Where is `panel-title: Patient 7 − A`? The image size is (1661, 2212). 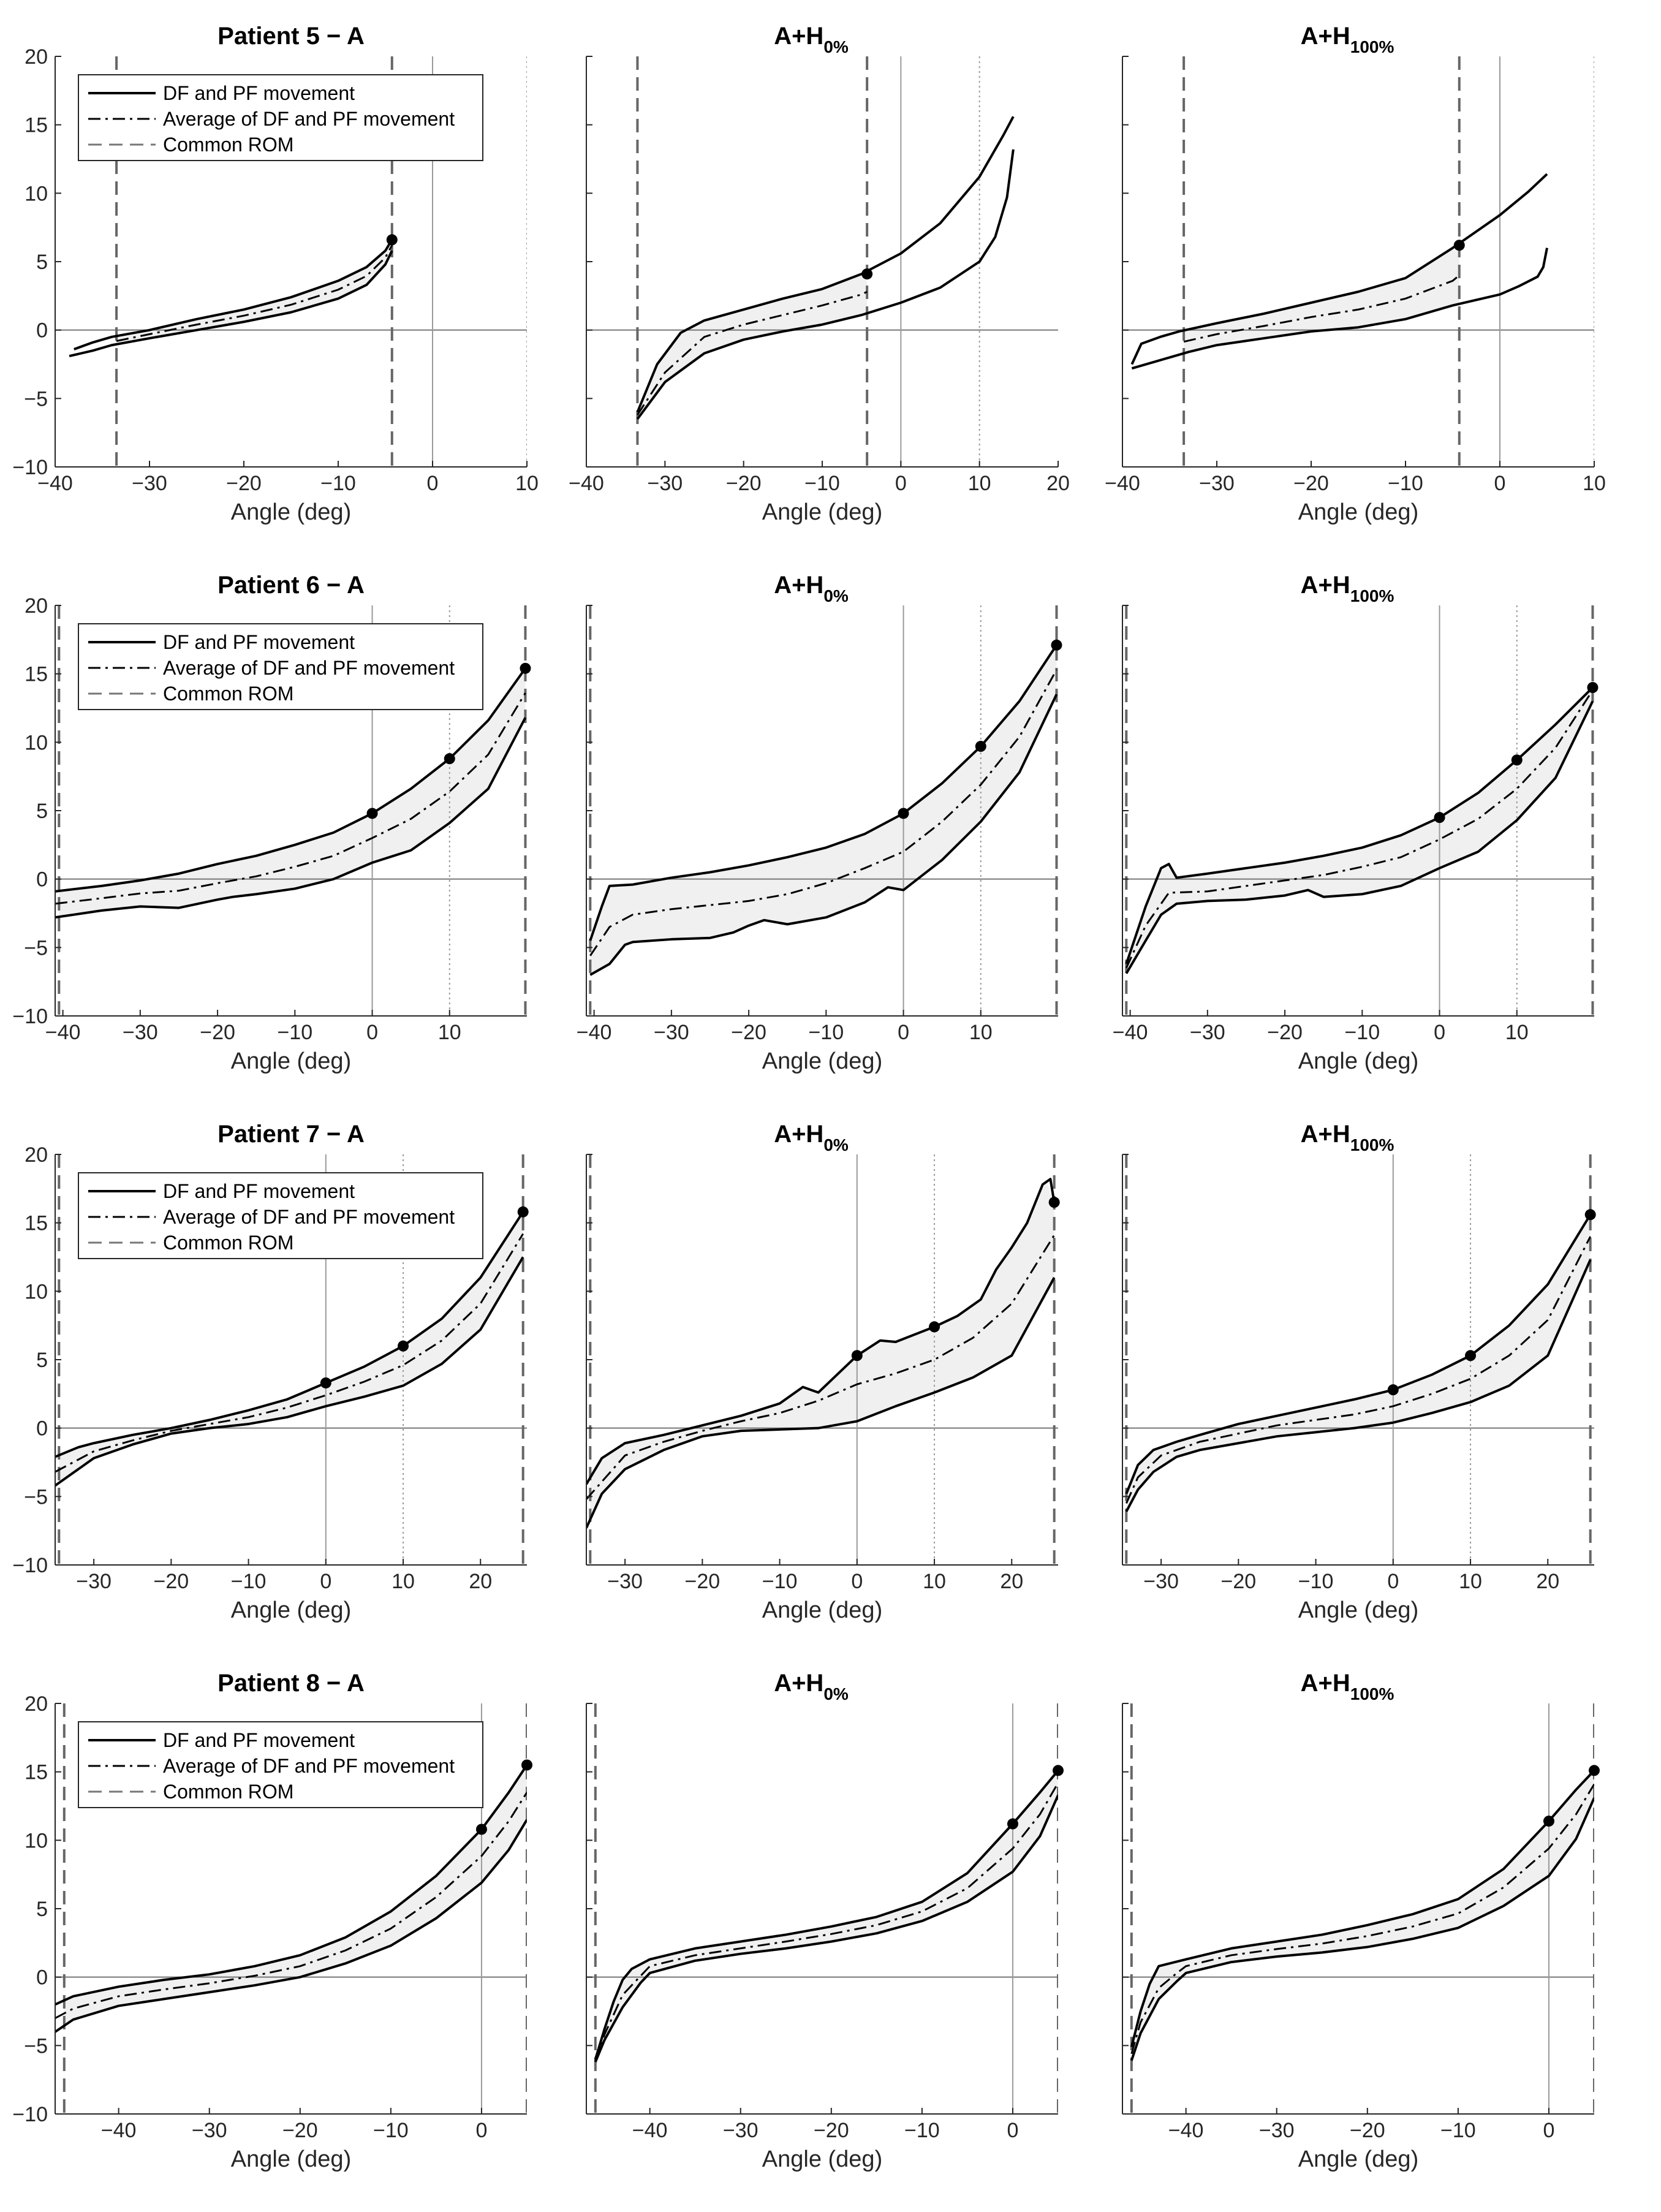 panel-title: Patient 7 − A is located at coordinates (291, 1134).